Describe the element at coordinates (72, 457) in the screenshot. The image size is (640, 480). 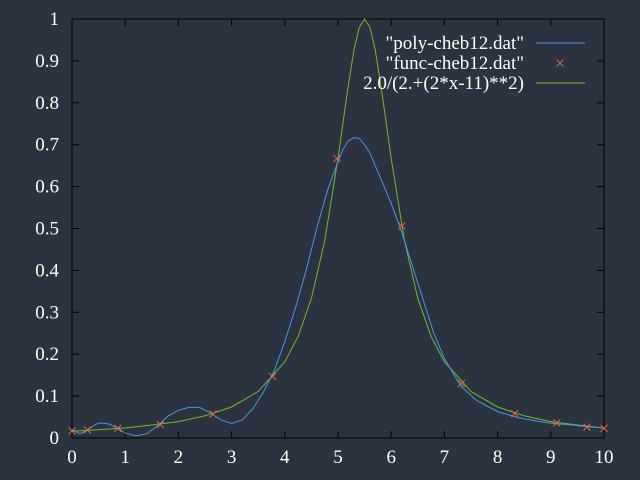
I see `x-tick-label: 0` at that location.